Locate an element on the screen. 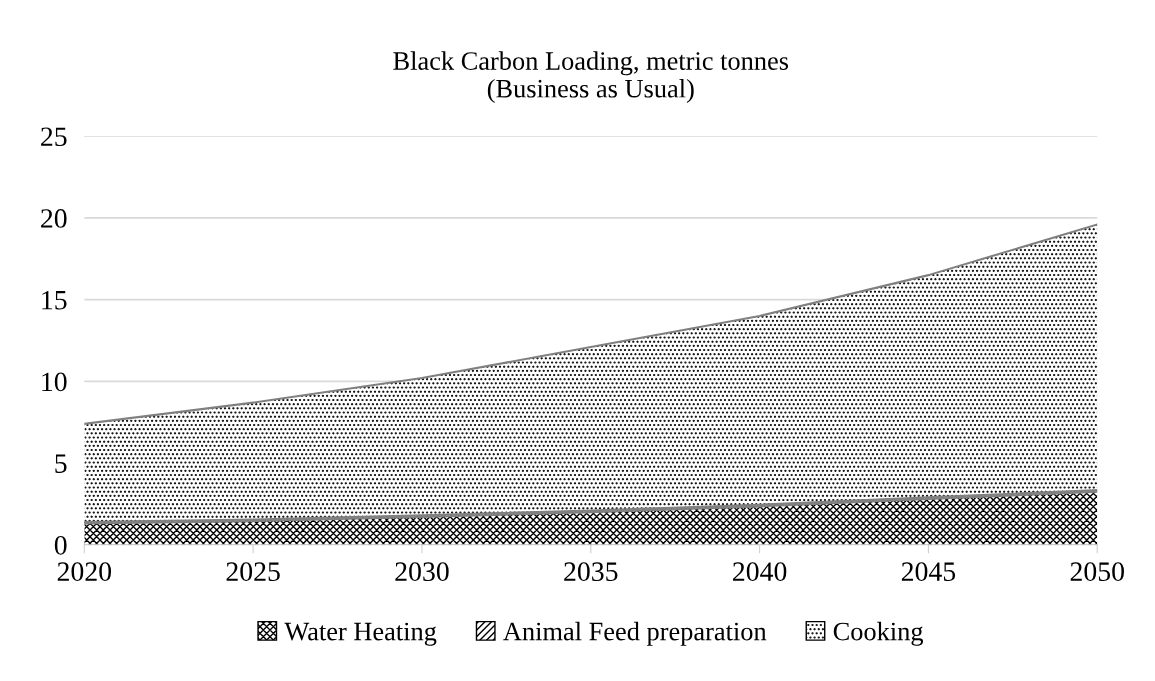 This screenshot has width=1155, height=681. x-tick-label: 2040 is located at coordinates (760, 572).